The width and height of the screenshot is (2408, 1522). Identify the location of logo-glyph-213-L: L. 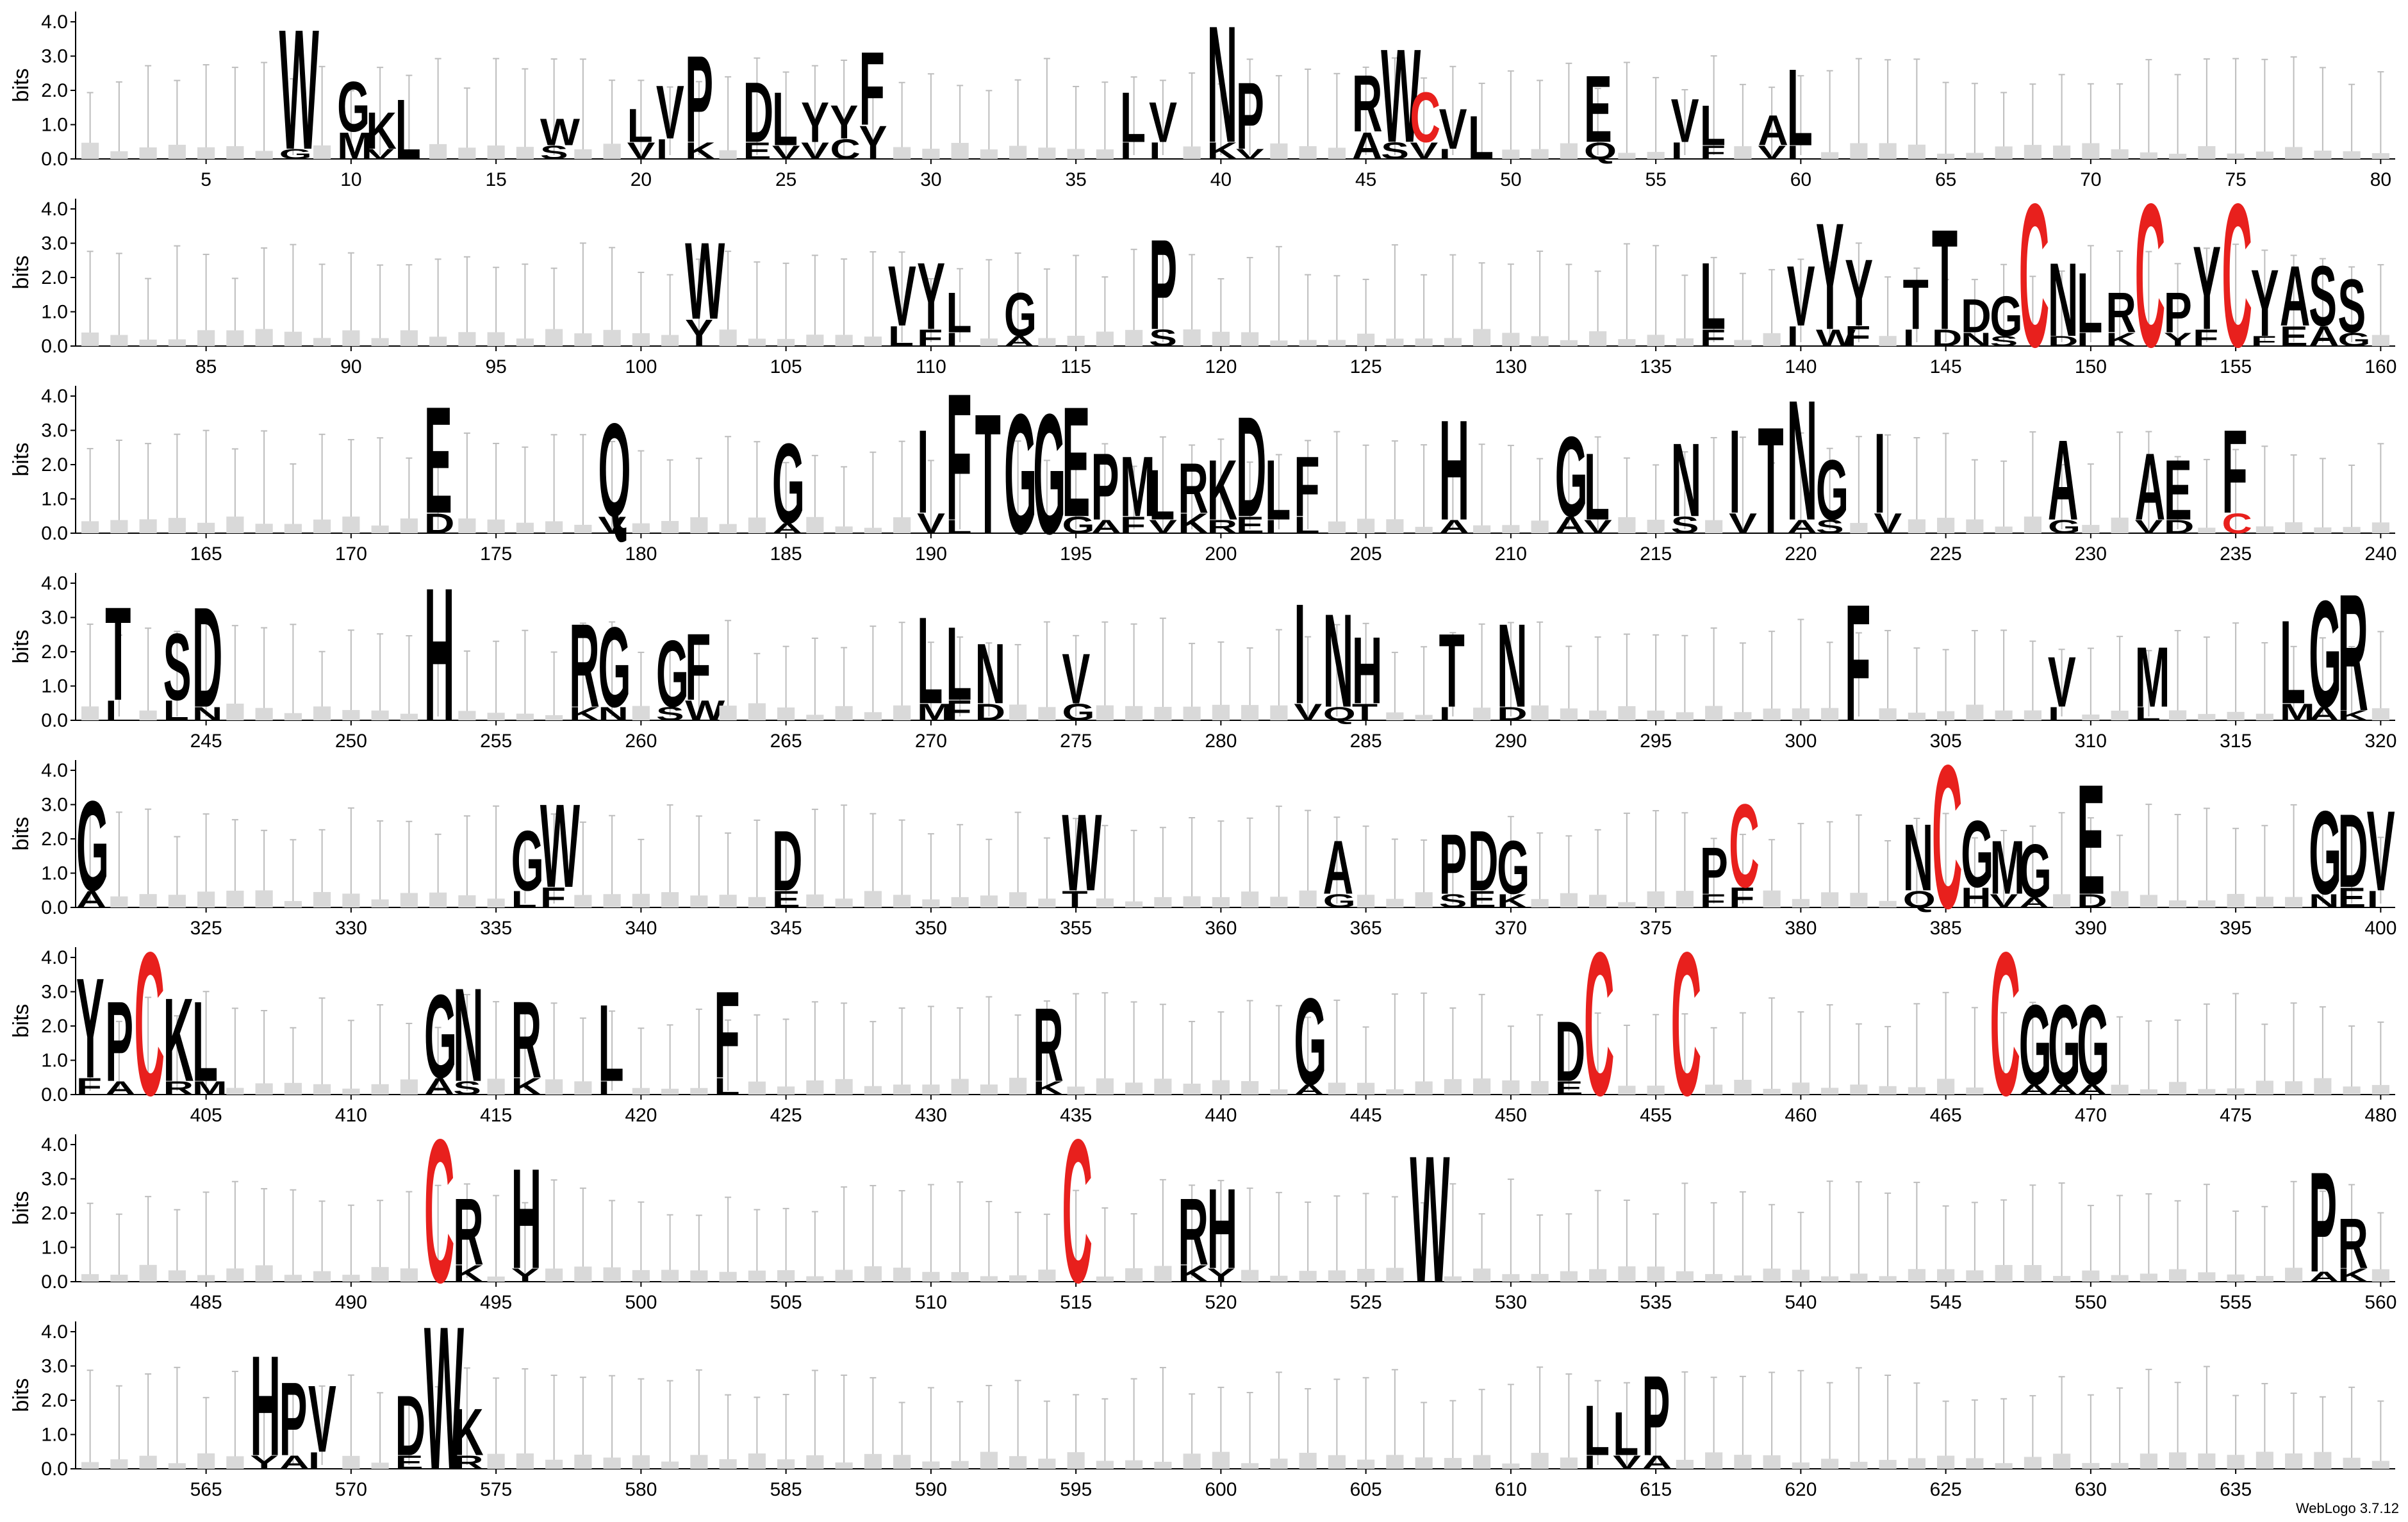
(1597, 487).